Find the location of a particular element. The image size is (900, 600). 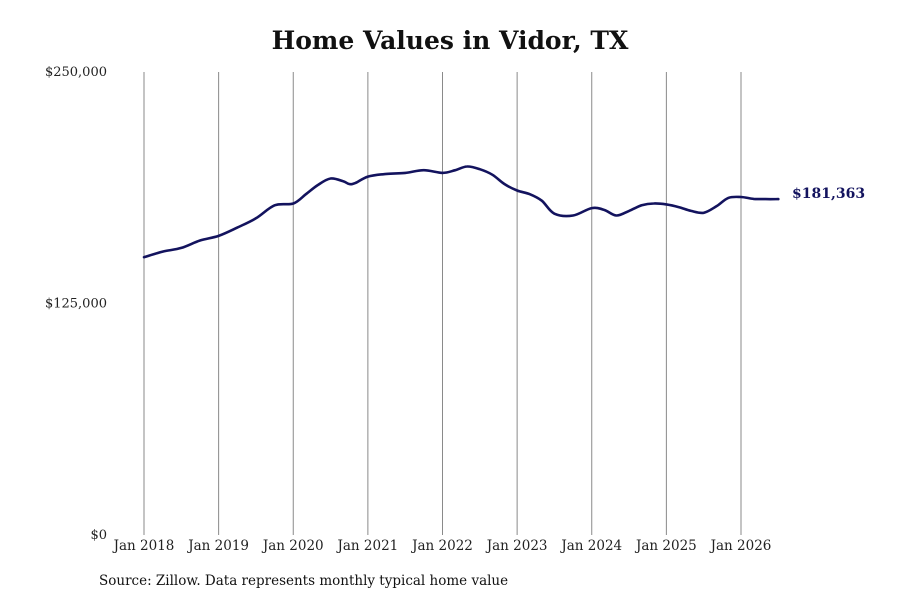

chart-title: Home Values in Vidor, TX is located at coordinates (450, 40).